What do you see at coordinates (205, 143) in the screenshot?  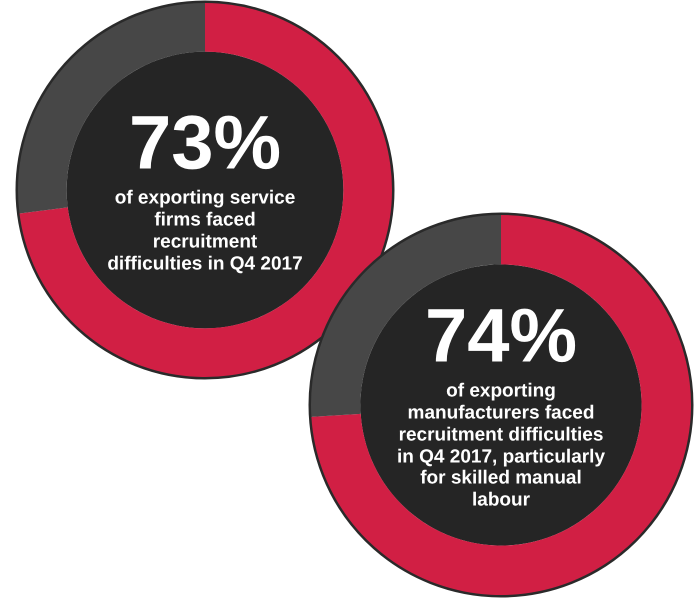 I see `data-label: 73%` at bounding box center [205, 143].